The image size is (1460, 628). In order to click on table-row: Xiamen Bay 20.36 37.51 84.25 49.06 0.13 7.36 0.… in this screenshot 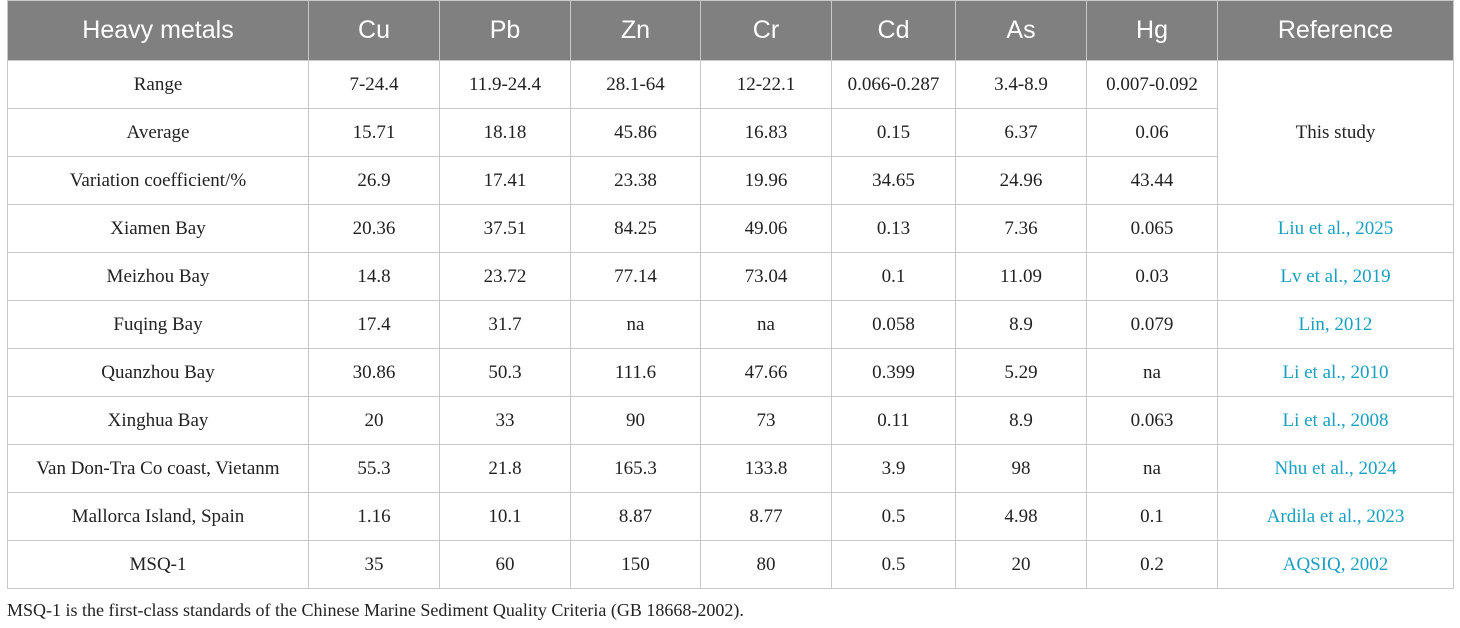, I will do `click(730, 228)`.